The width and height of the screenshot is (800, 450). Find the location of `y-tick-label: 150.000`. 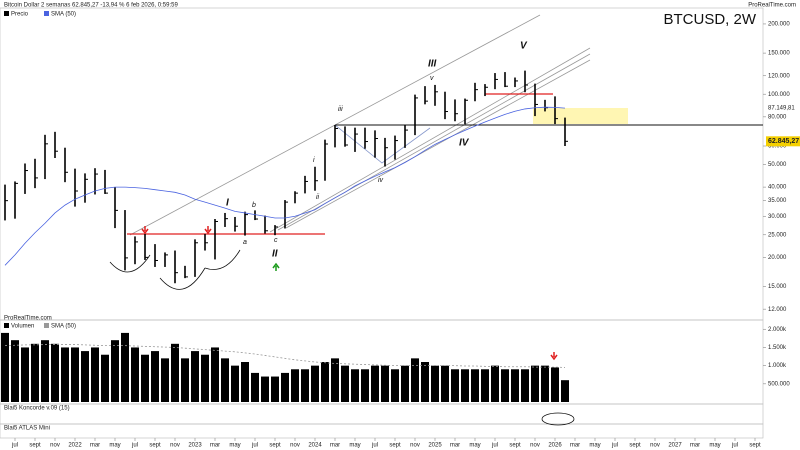

y-tick-label: 150.000 is located at coordinates (779, 54).